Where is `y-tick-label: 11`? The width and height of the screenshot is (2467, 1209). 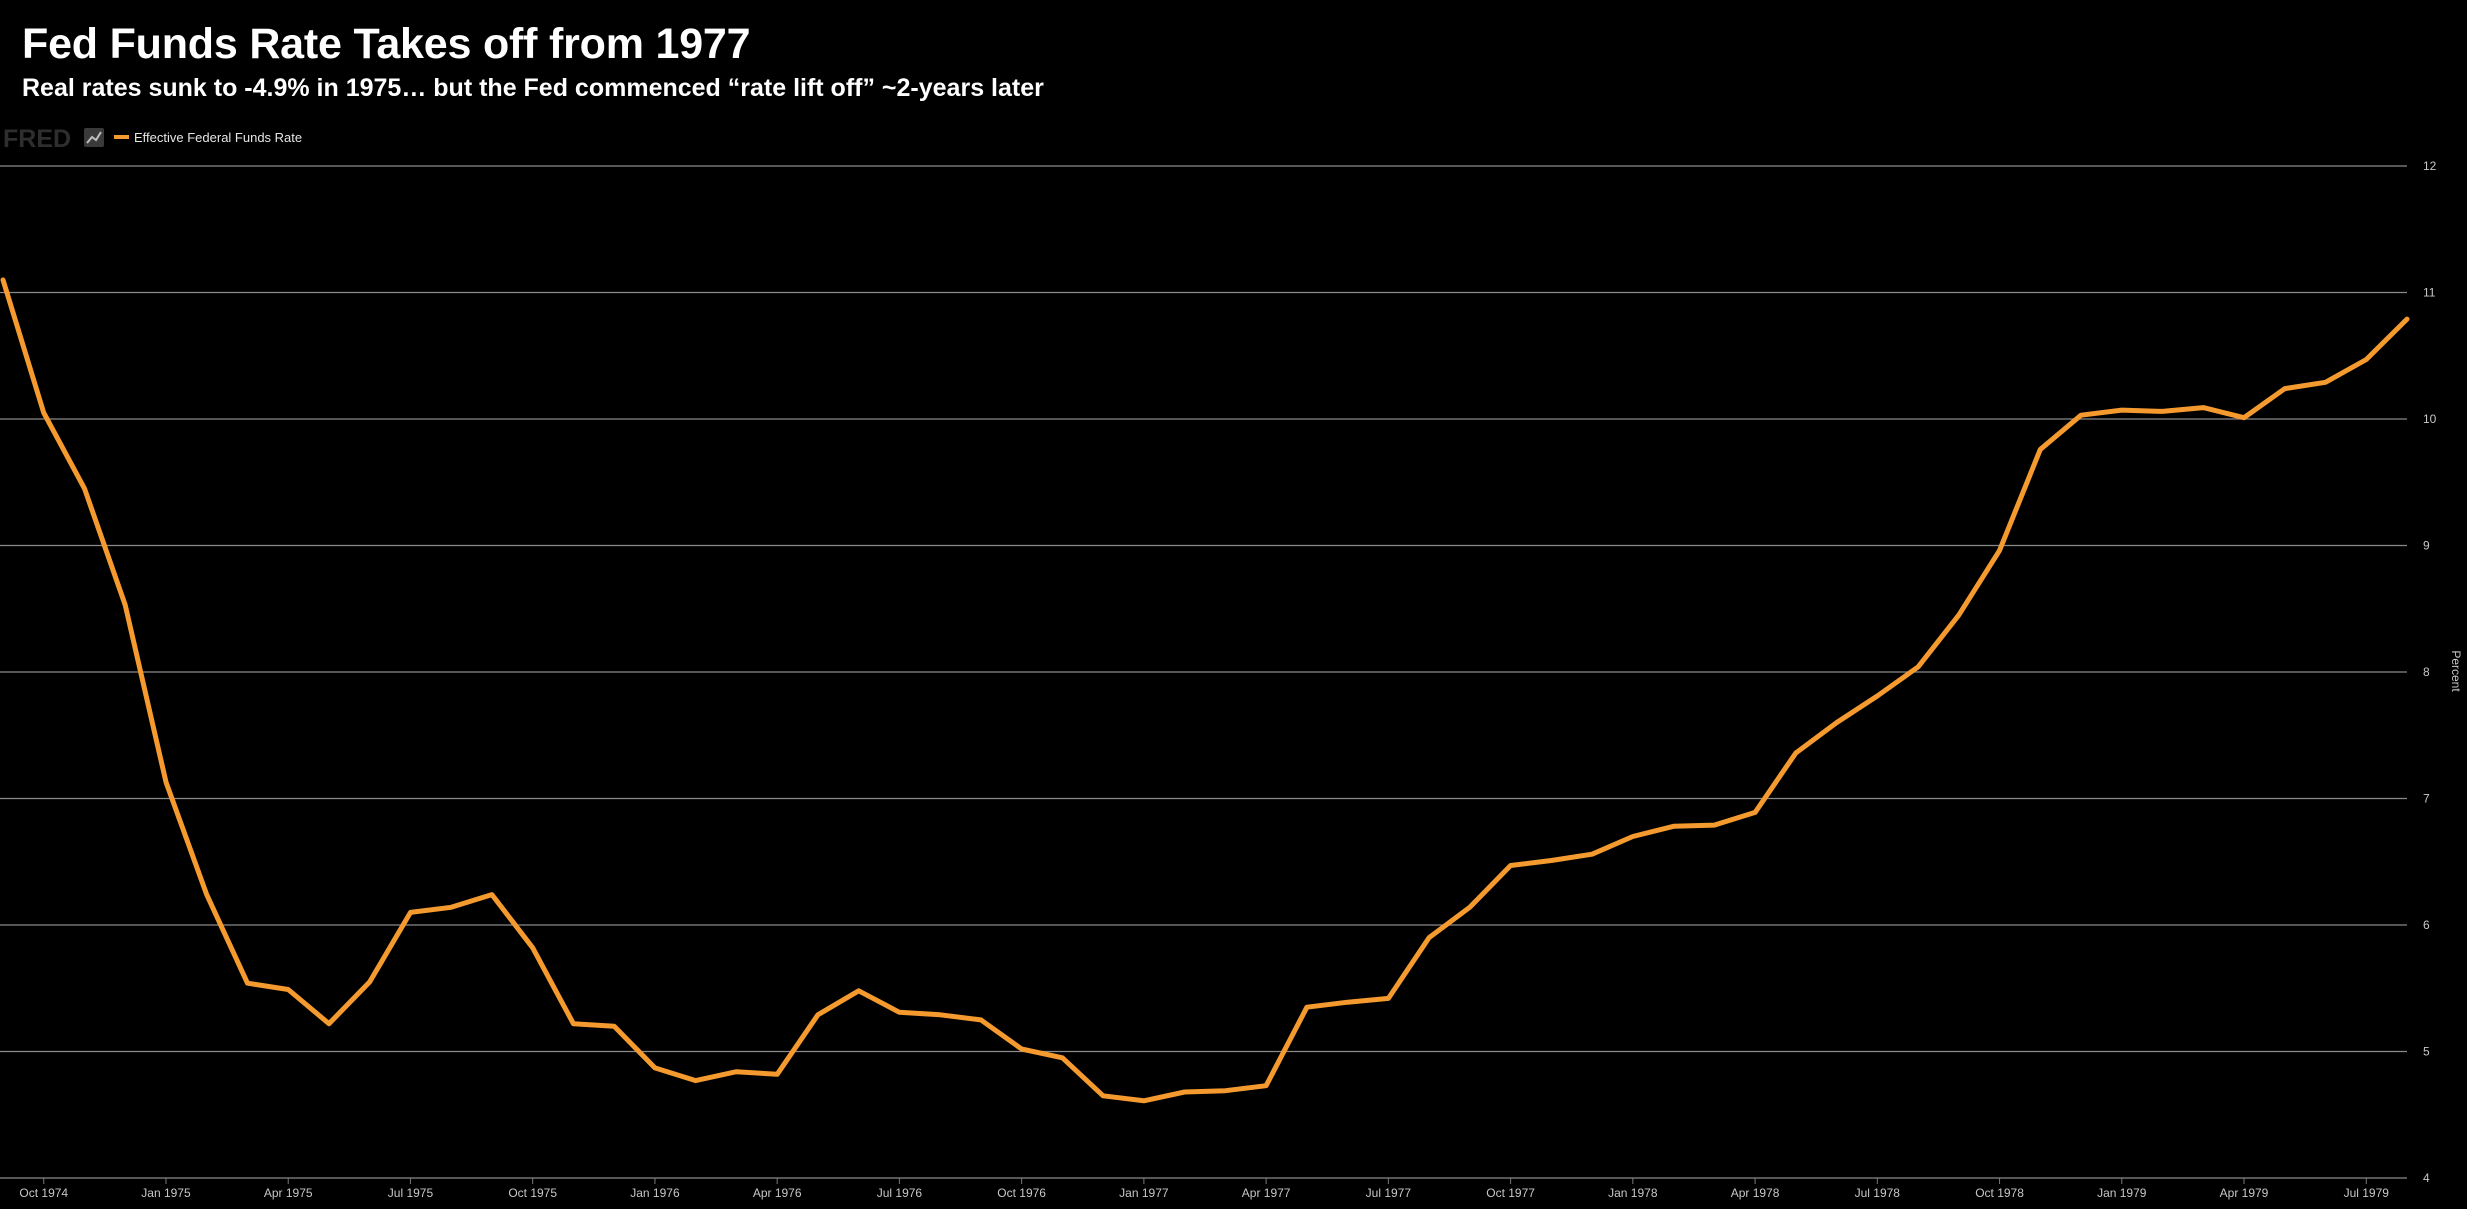
y-tick-label: 11 is located at coordinates (2429, 293).